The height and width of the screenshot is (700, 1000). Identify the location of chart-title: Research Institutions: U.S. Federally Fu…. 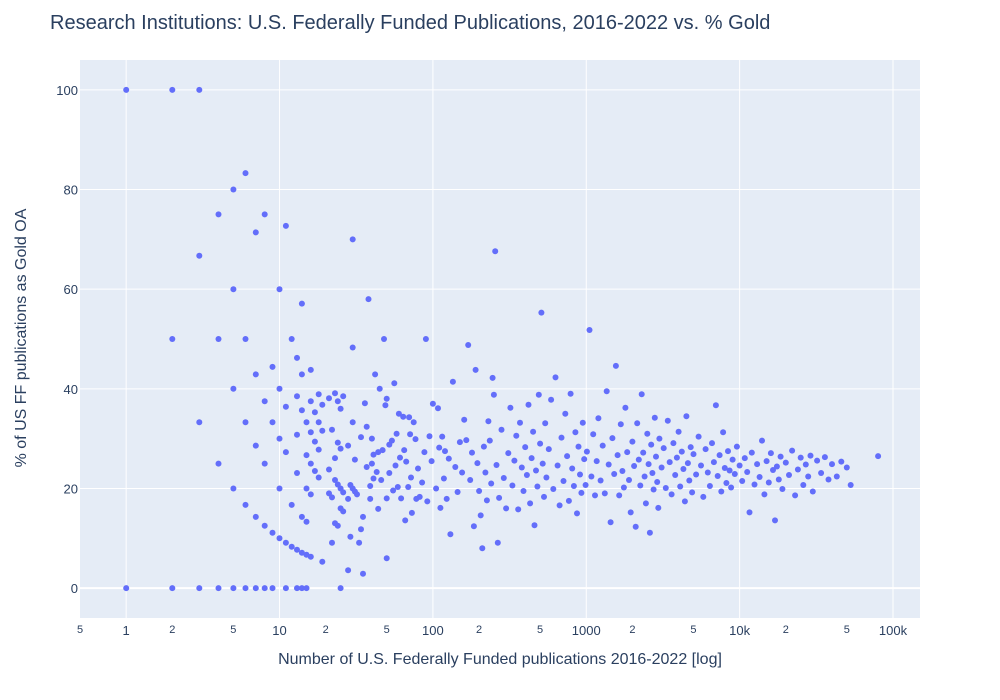
(410, 23).